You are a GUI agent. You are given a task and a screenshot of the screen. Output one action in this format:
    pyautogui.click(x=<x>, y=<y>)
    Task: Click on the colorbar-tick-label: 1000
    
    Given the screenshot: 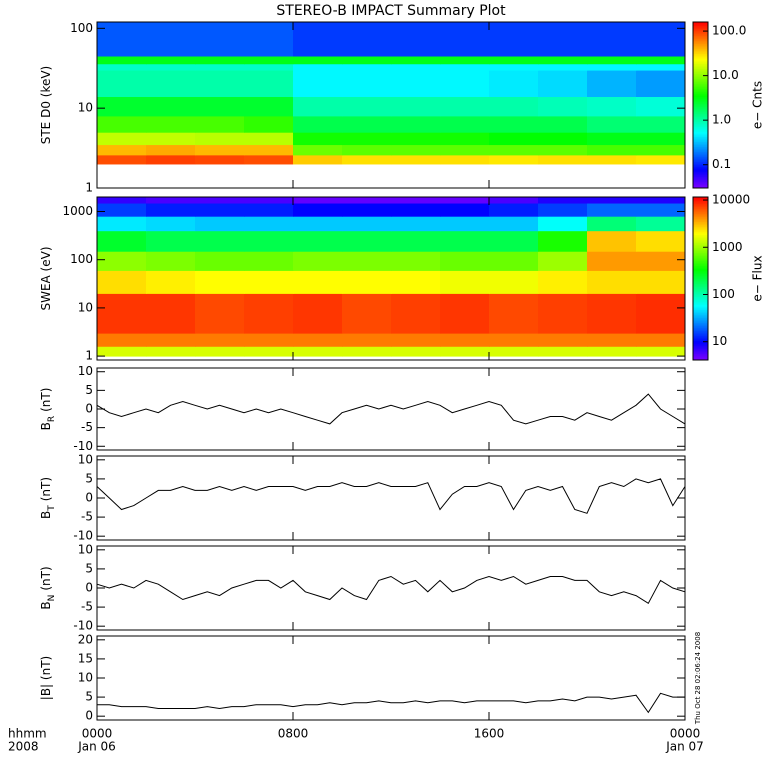 What is the action you would take?
    pyautogui.click(x=727, y=247)
    